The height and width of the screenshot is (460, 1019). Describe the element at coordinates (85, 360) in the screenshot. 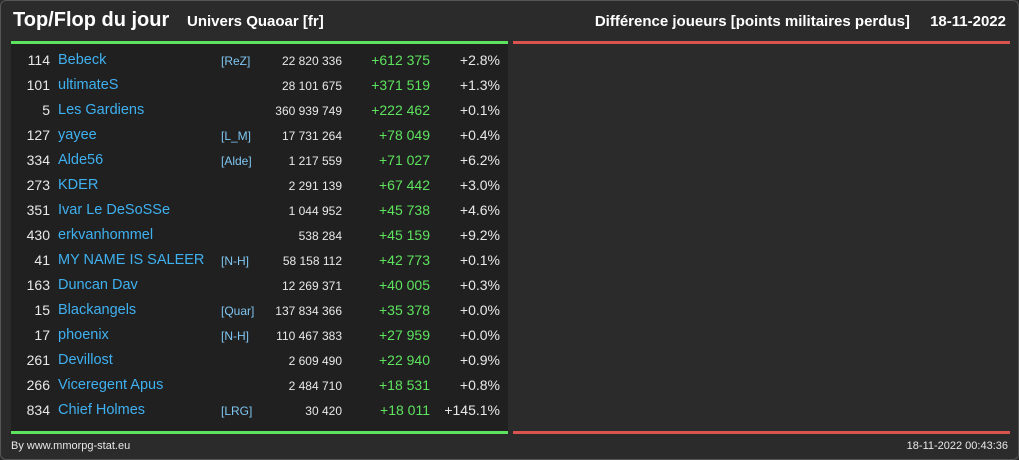

I see `player-name-link: Devillost` at that location.